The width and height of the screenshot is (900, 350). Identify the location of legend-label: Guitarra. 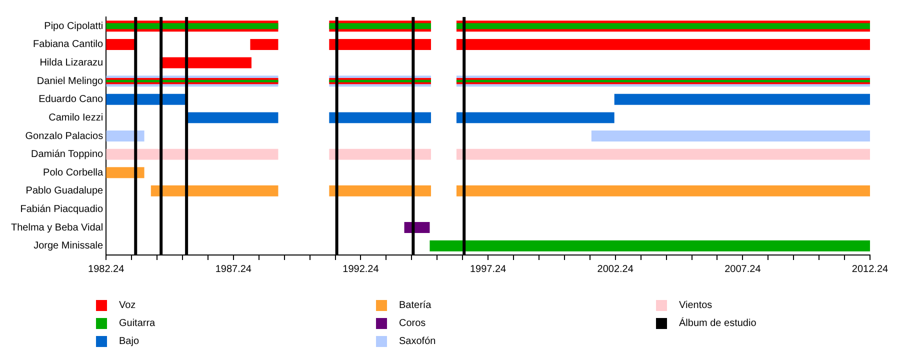
(137, 323).